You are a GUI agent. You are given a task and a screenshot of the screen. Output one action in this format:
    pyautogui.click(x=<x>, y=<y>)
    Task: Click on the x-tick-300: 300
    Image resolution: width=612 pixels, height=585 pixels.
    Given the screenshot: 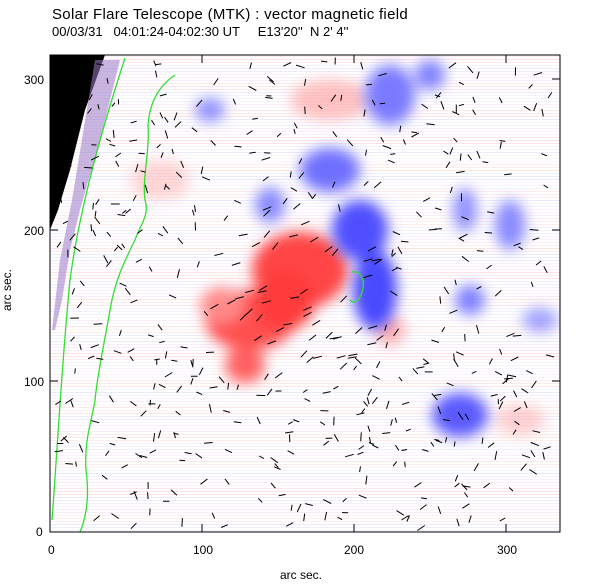 What is the action you would take?
    pyautogui.click(x=507, y=550)
    